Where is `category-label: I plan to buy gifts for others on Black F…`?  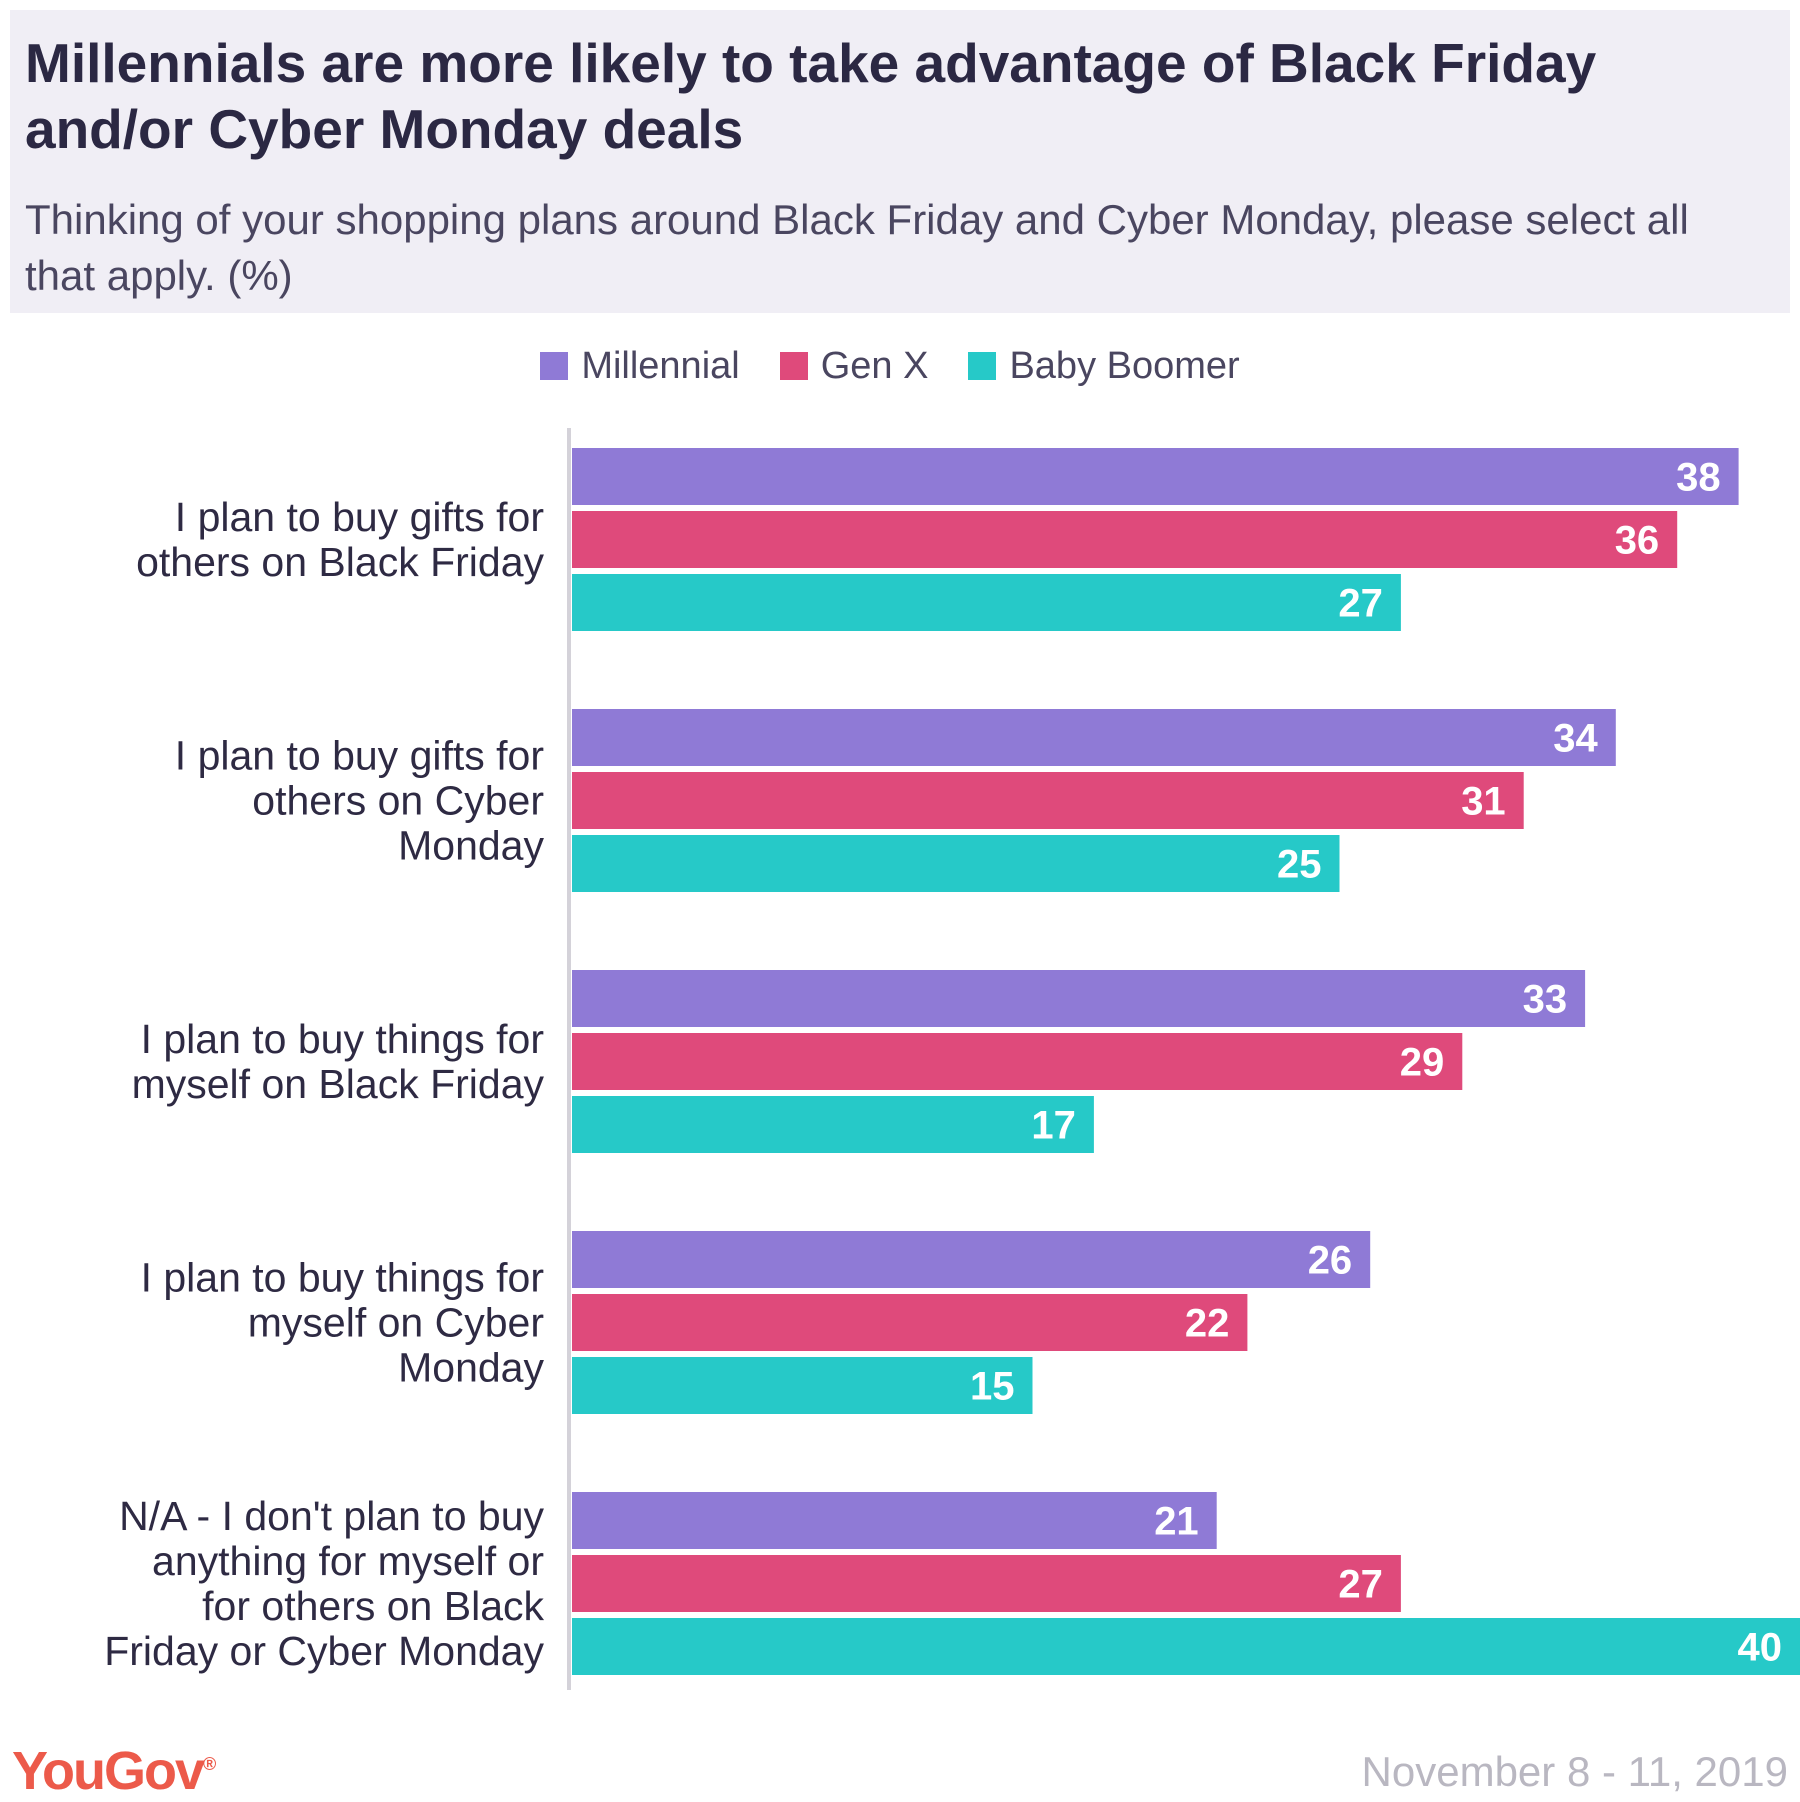
category-label: I plan to buy gifts for others on Black F… is located at coordinates (340, 539).